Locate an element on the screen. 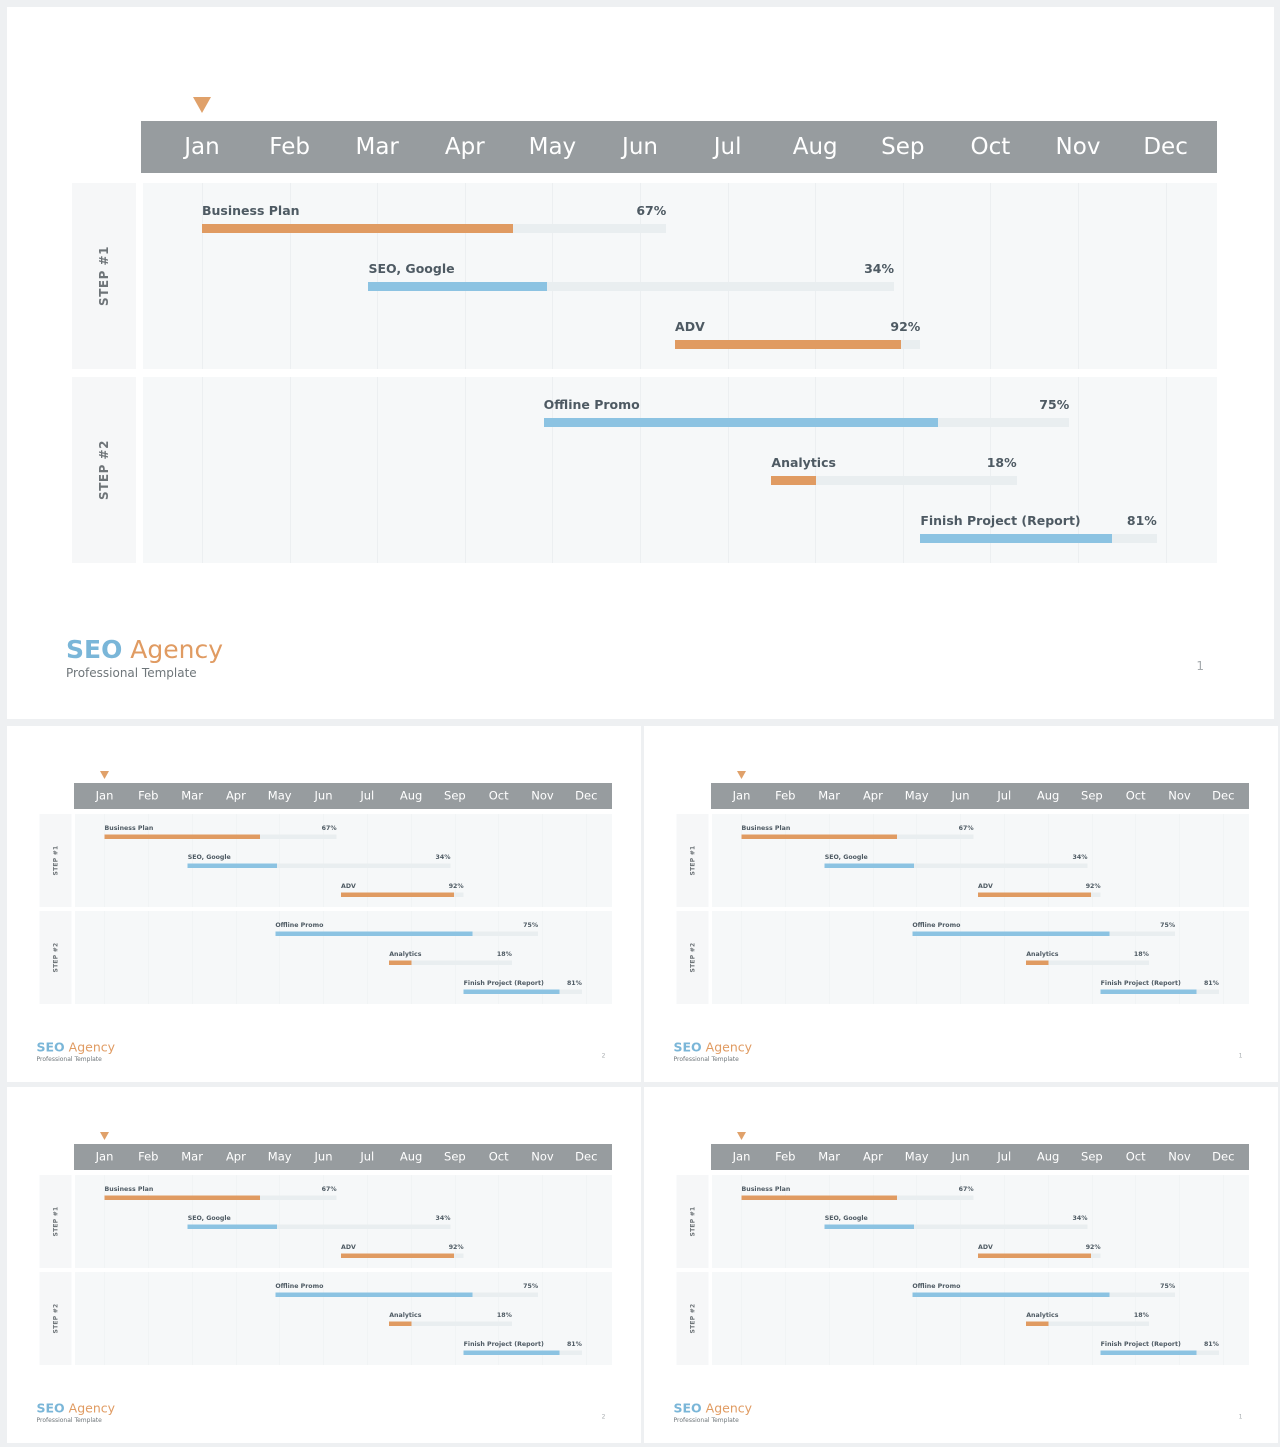  task-percent: 81% is located at coordinates (1211, 983).